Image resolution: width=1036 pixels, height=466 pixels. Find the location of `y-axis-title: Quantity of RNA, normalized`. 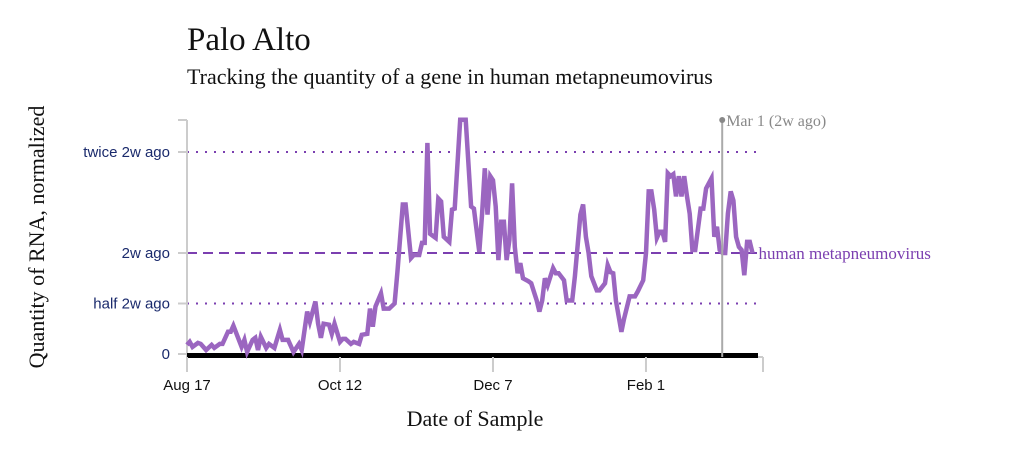

y-axis-title: Quantity of RNA, normalized is located at coordinates (36, 237).